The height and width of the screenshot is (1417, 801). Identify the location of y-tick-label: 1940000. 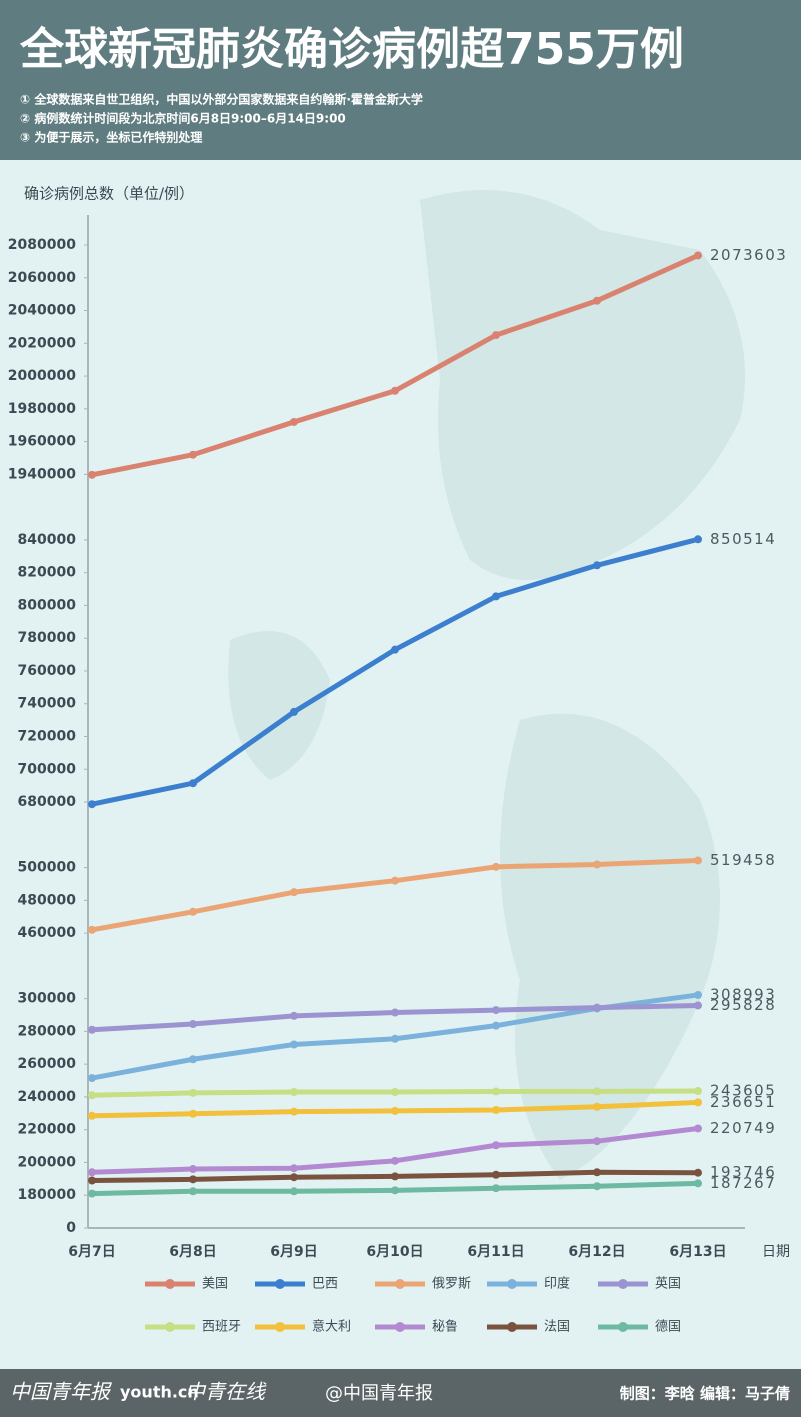
(42, 474).